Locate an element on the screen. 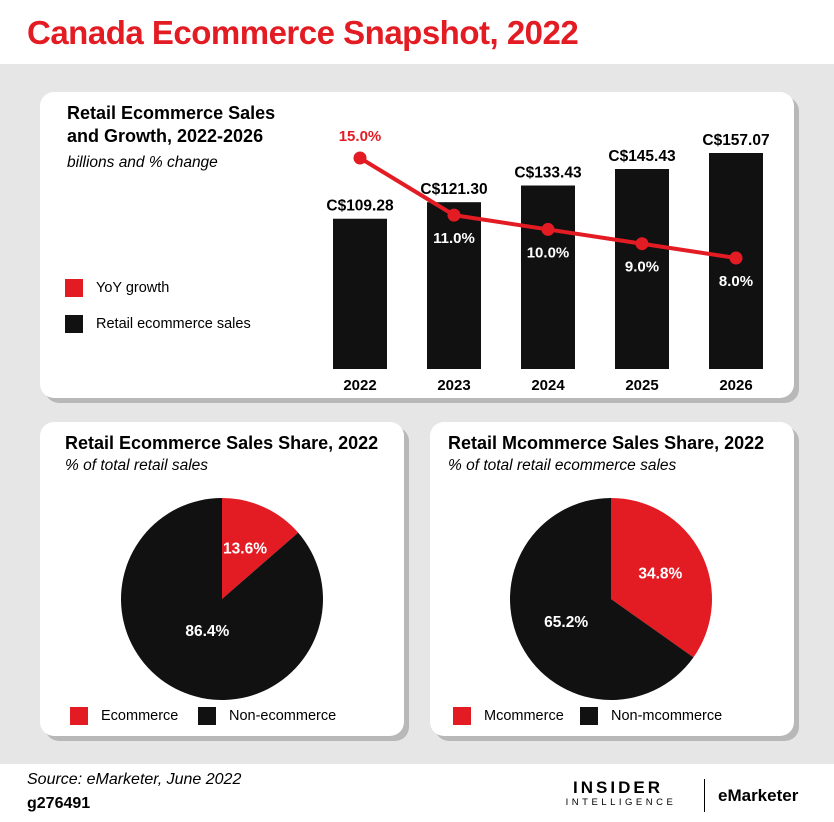  yoy-growth-point-2022 is located at coordinates (360, 158).